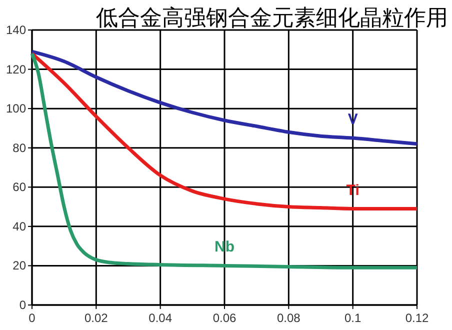 The image size is (452, 330). I want to click on y-tick-label: 80, so click(19, 147).